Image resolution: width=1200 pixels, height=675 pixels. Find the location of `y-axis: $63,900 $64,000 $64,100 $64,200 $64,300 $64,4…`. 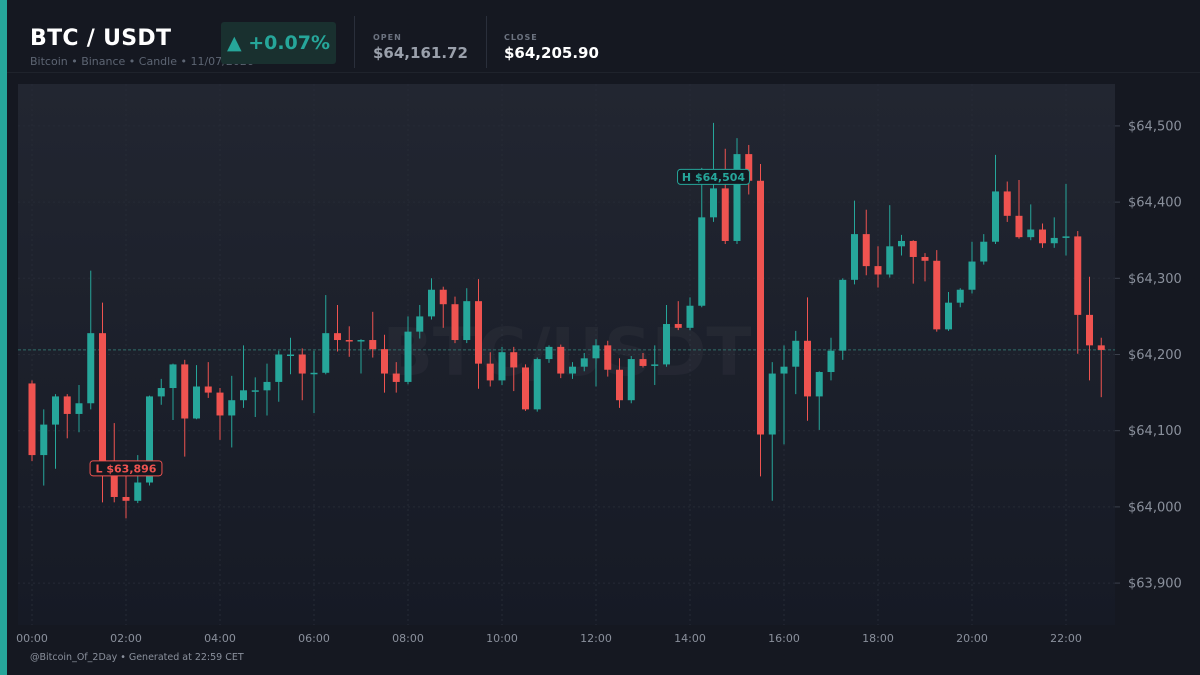

y-axis: $63,900 $64,000 $64,100 $64,200 $64,300 $64,4… is located at coordinates (1148, 355).